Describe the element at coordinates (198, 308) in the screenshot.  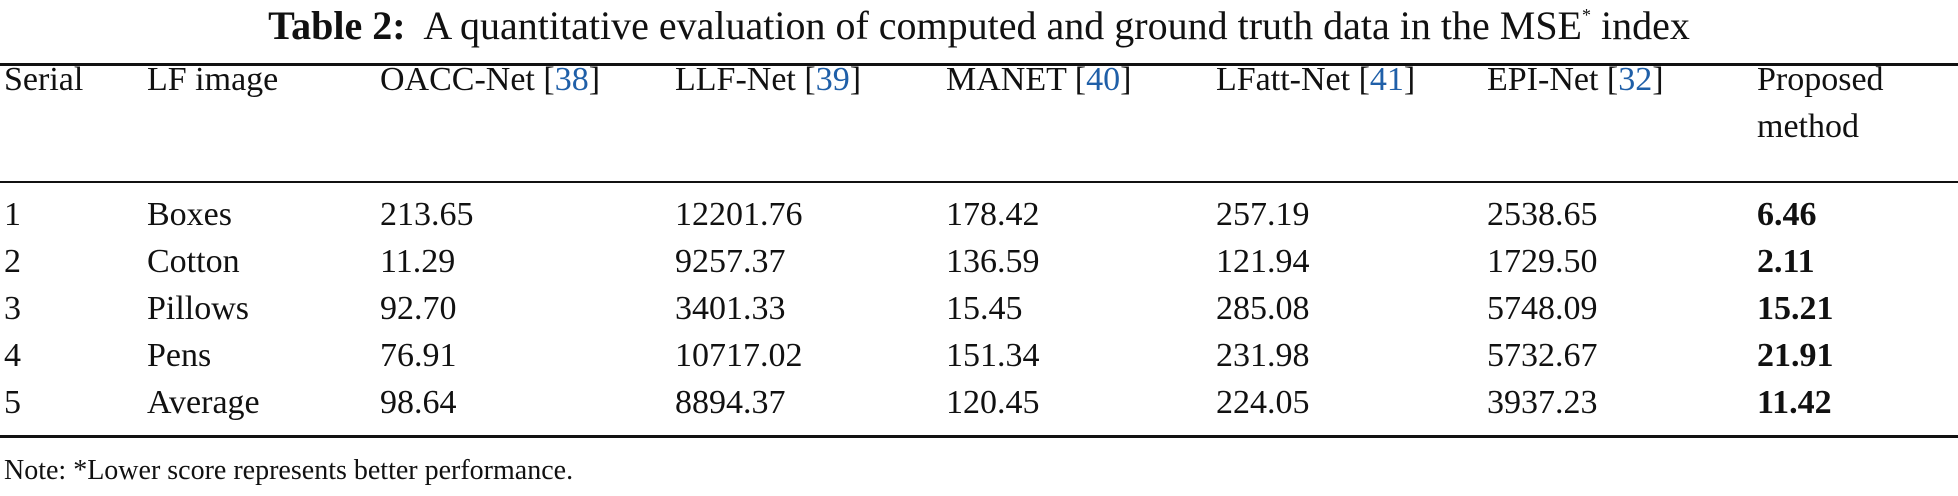
I see `cell-lf-image: Pillows` at that location.